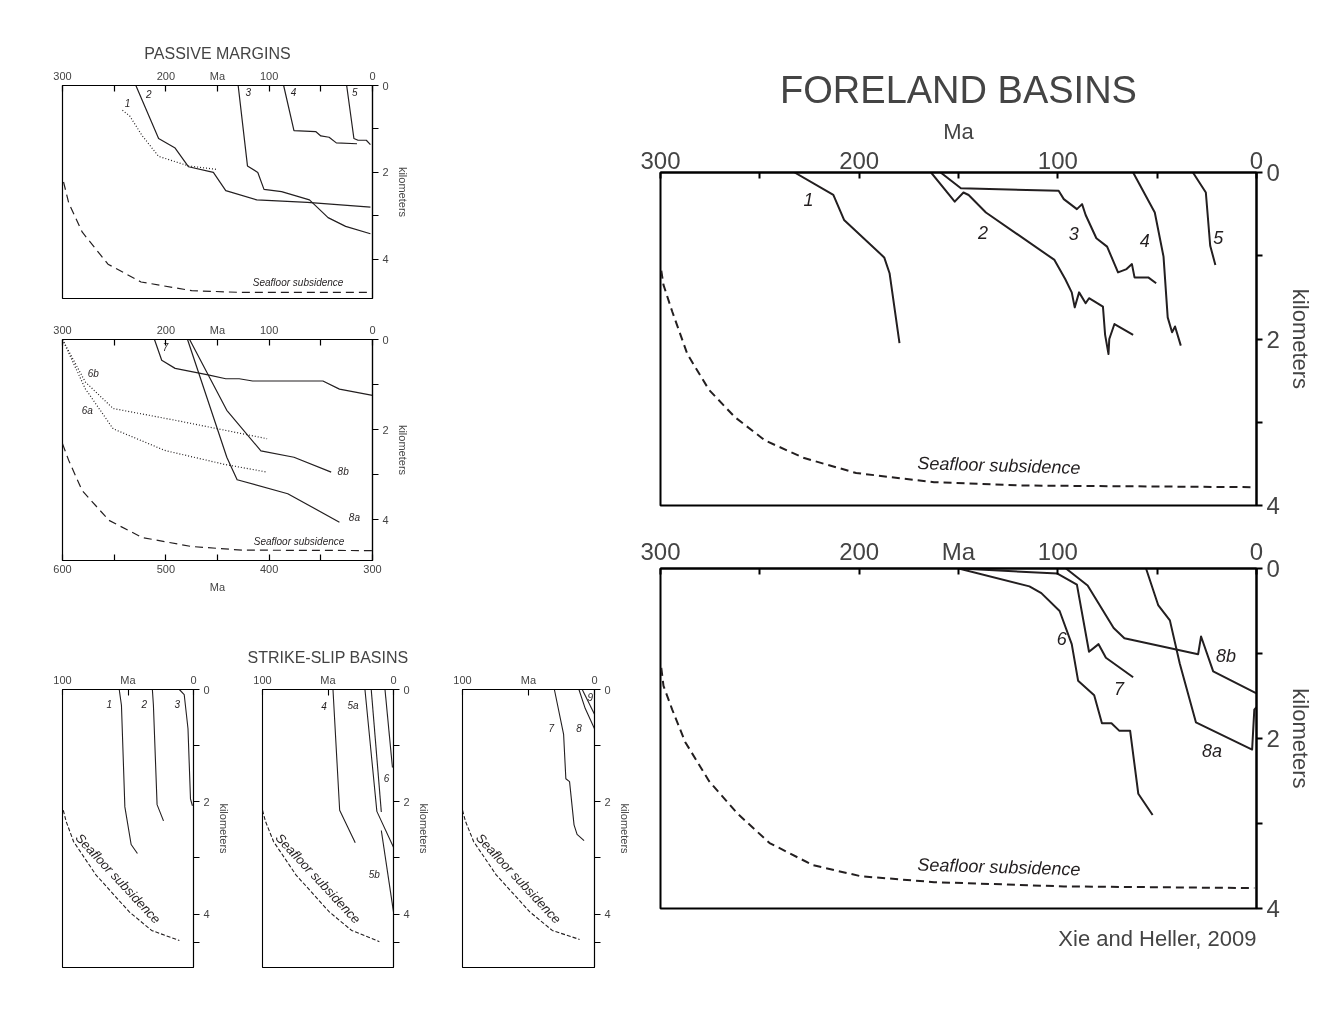 The height and width of the screenshot is (1013, 1336). Describe the element at coordinates (62, 568) in the screenshot. I see `x2-tick-label: 600` at that location.